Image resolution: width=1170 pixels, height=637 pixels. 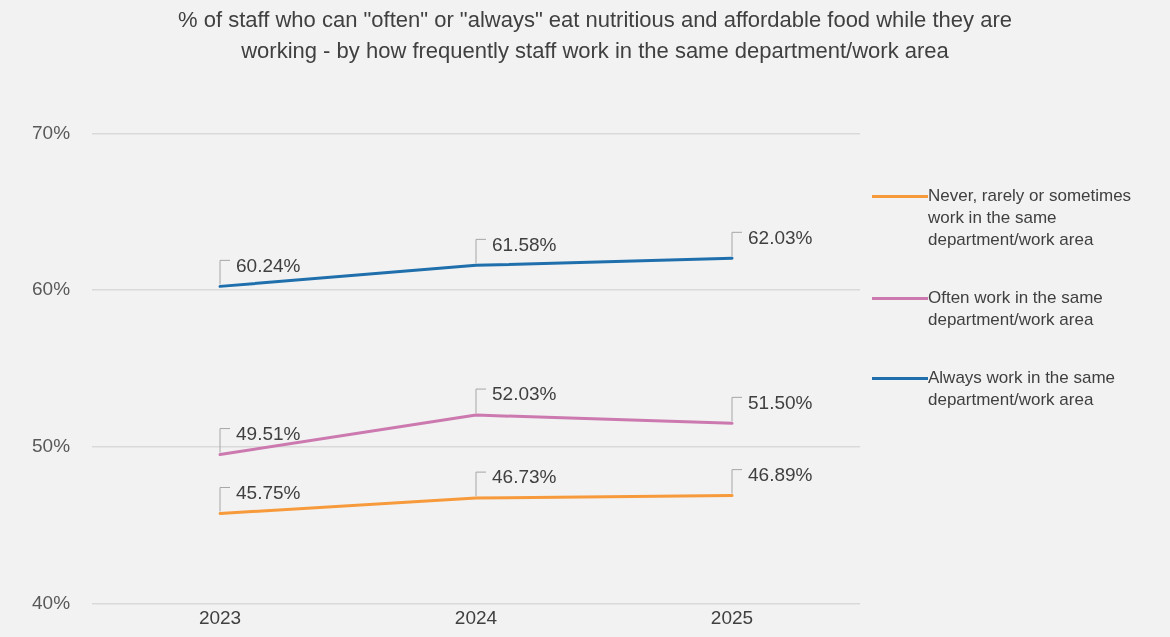 I want to click on data-label: 61.58%, so click(x=524, y=244).